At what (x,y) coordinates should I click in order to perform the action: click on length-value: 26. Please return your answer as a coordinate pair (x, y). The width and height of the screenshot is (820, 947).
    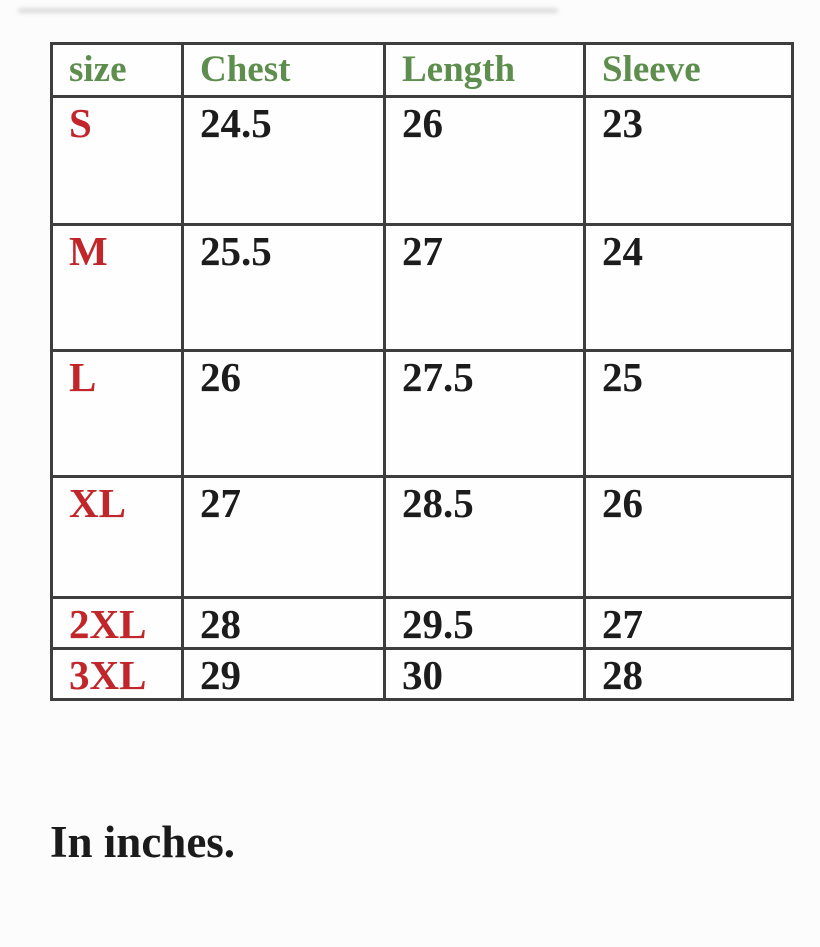
    Looking at the image, I should click on (484, 160).